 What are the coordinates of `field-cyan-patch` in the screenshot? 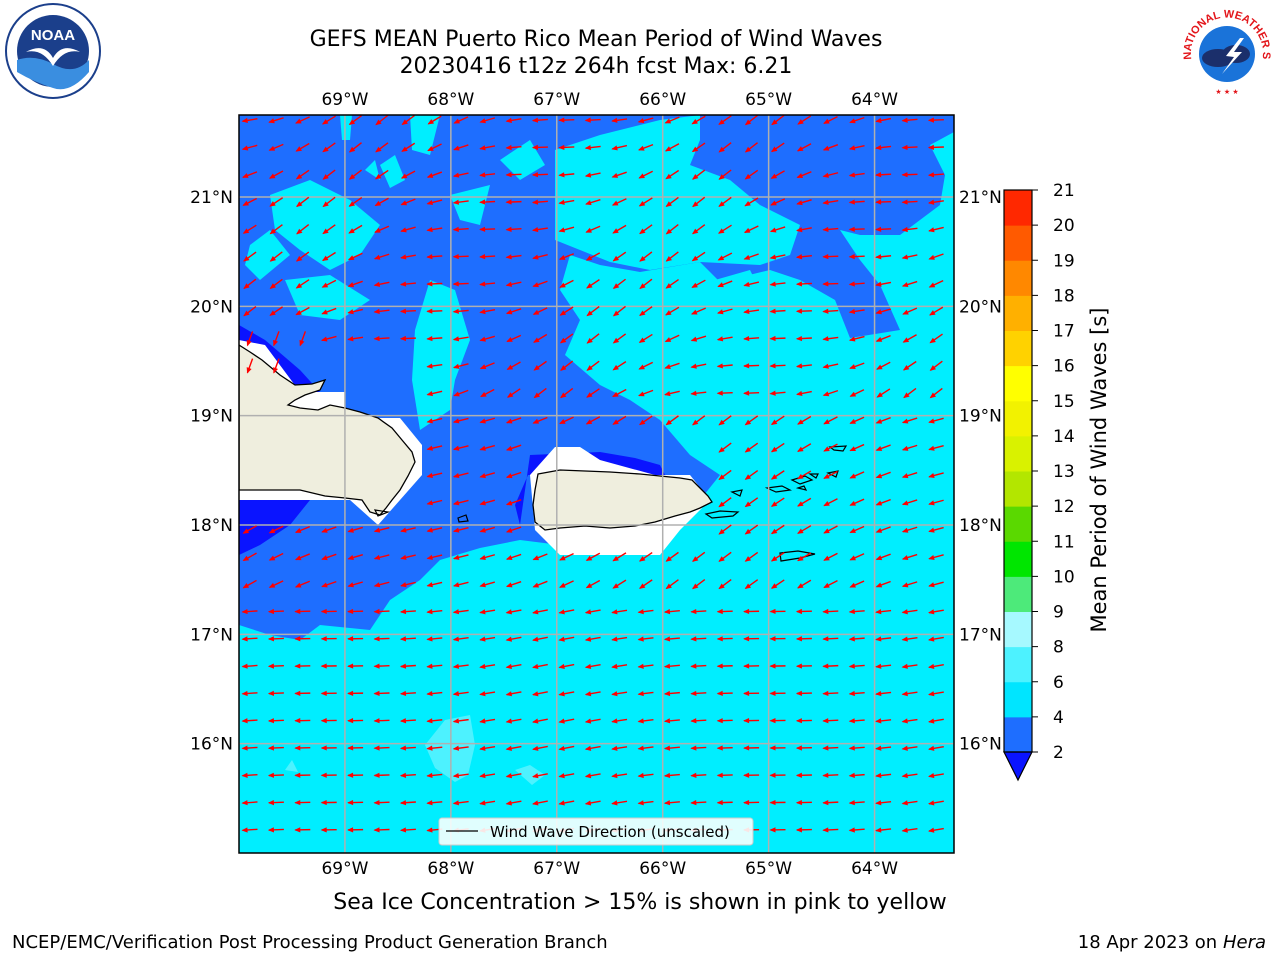 It's located at (267, 255).